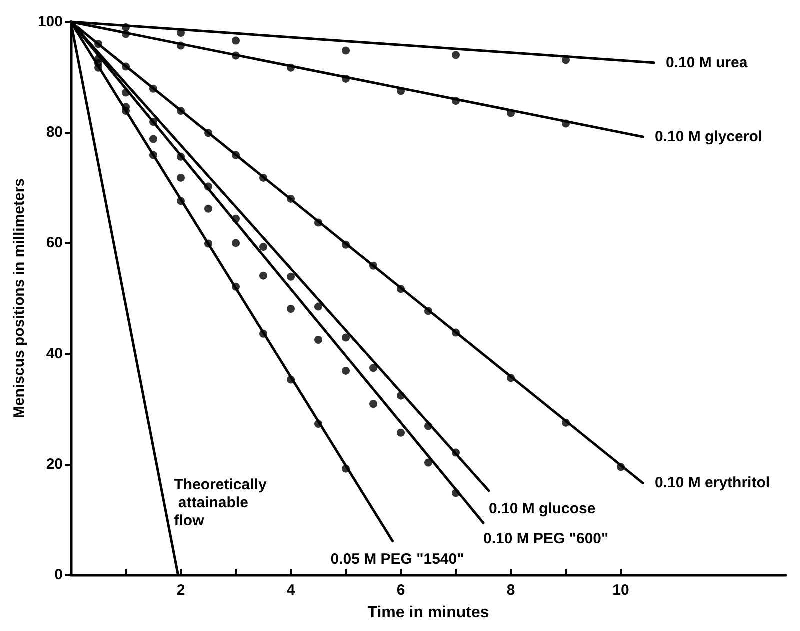  What do you see at coordinates (181, 590) in the screenshot?
I see `x-tick-label: 2` at bounding box center [181, 590].